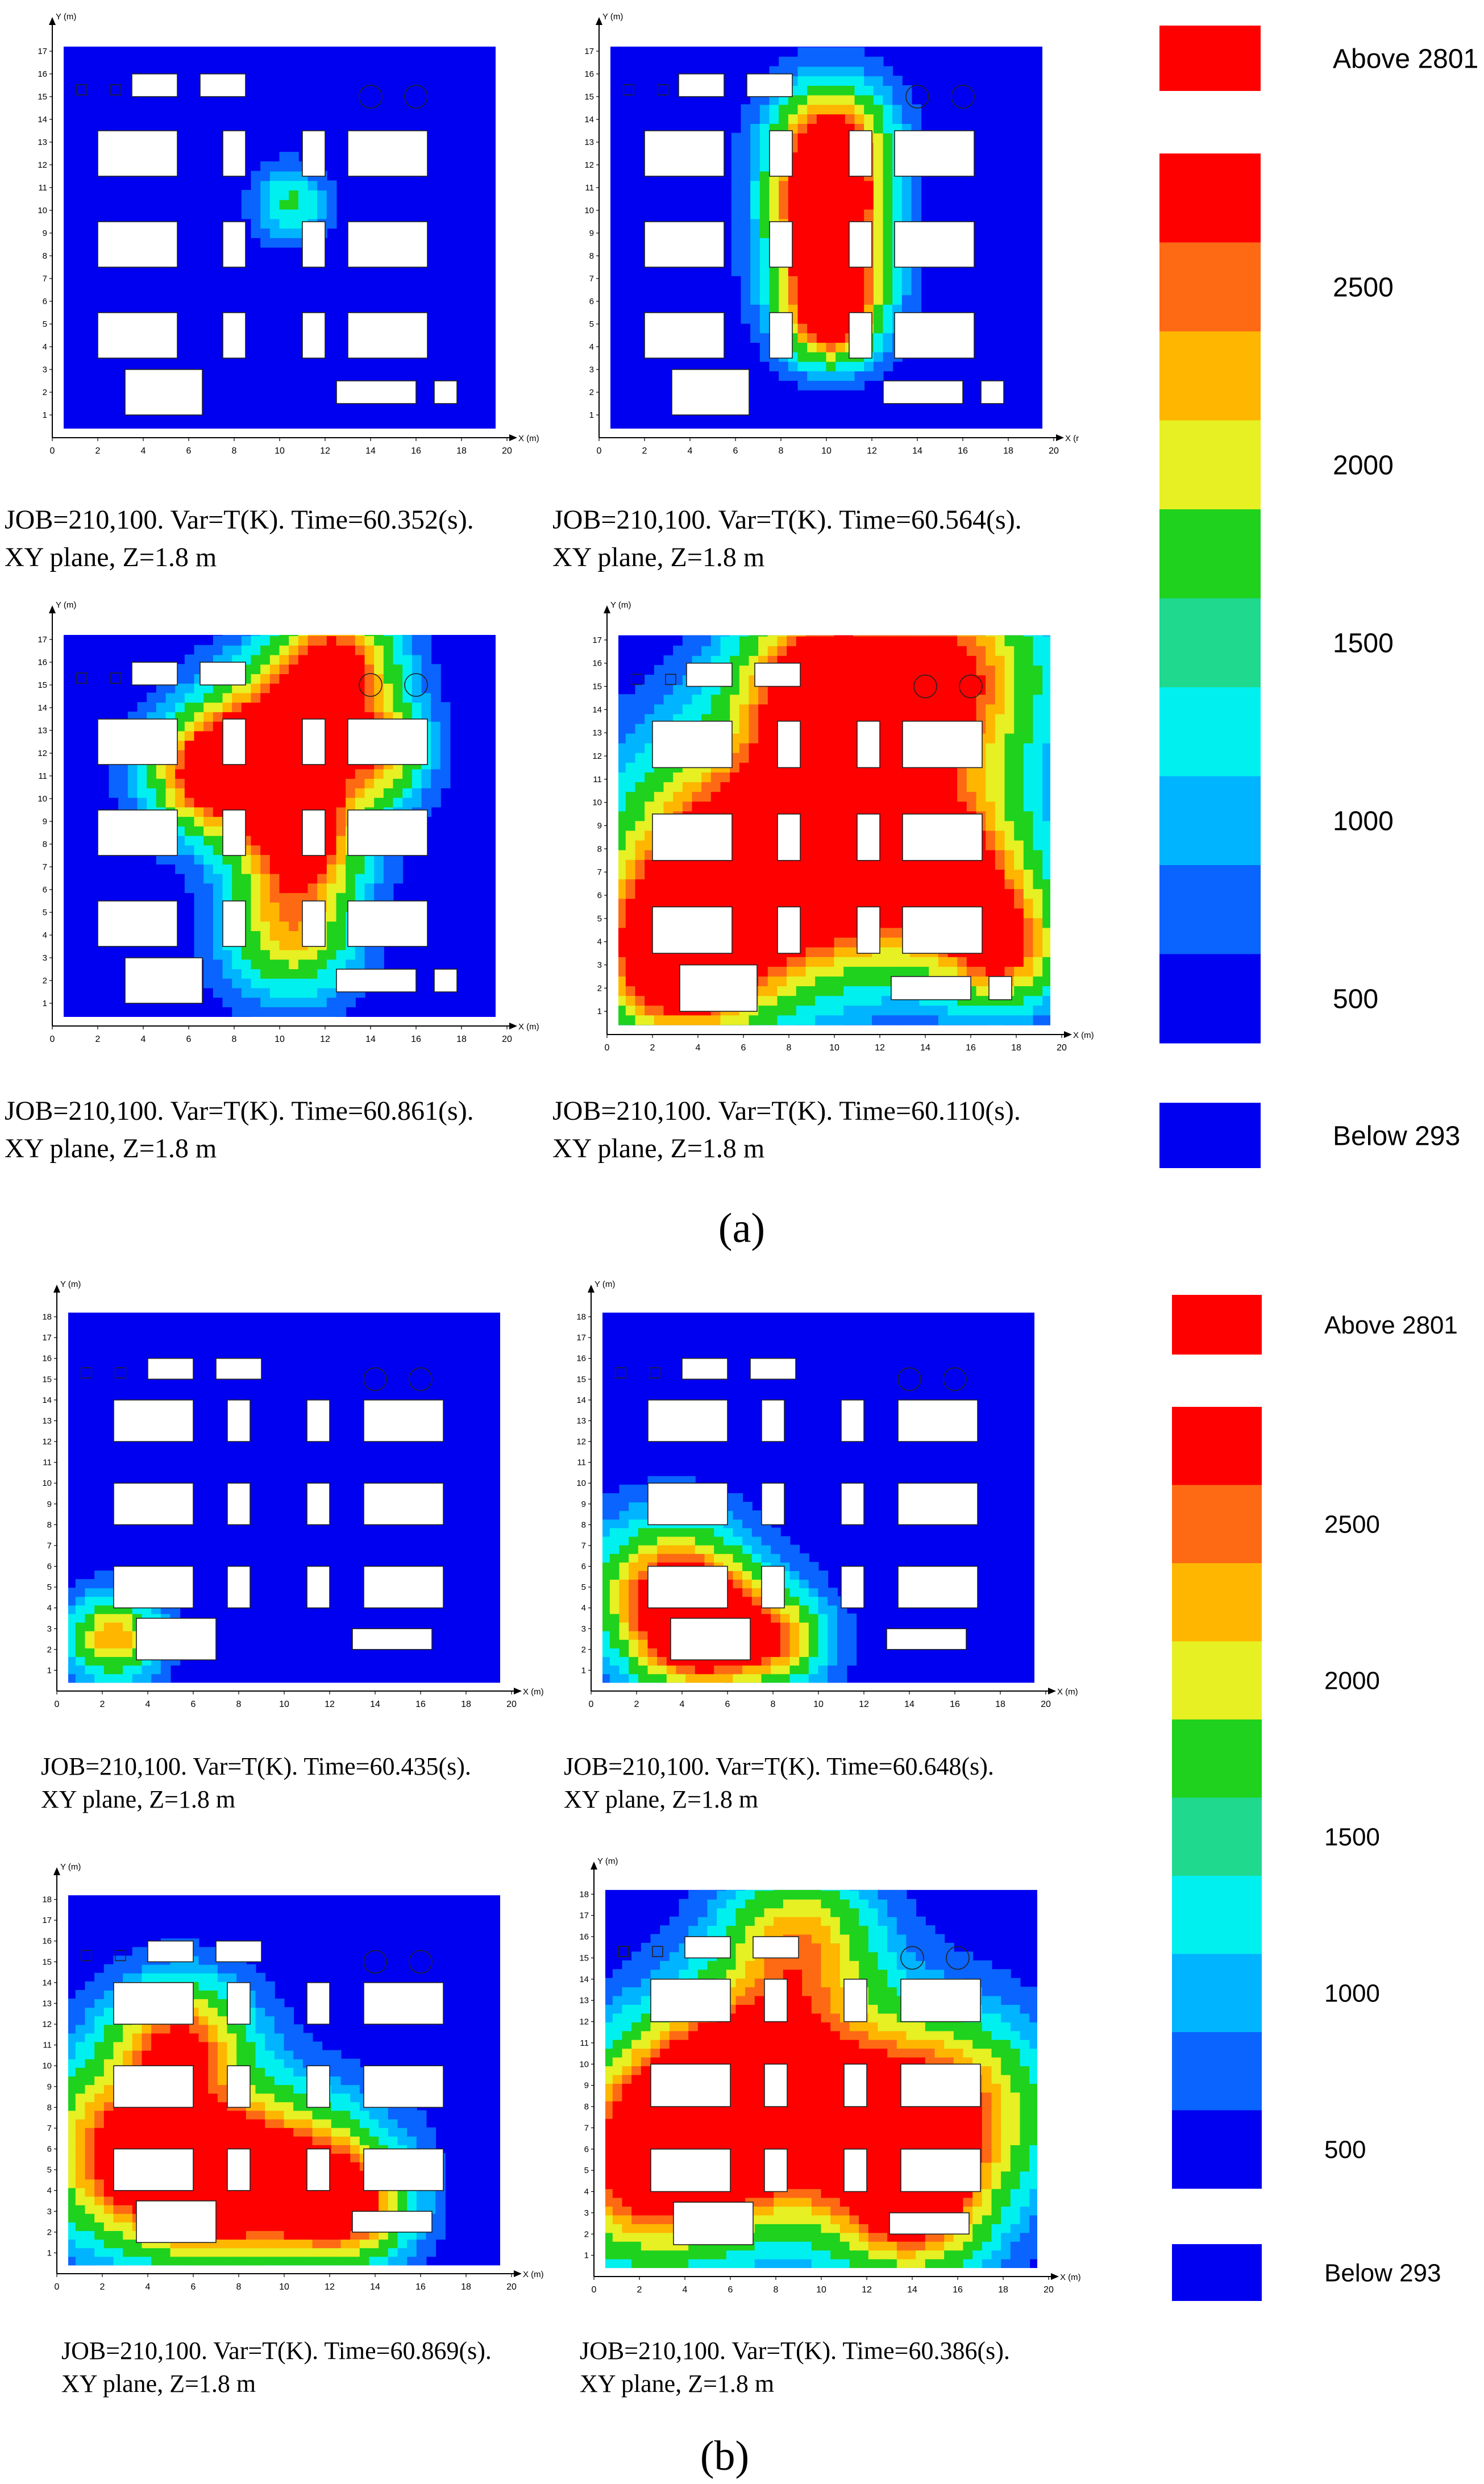 The height and width of the screenshot is (2484, 1484). What do you see at coordinates (404, 1504) in the screenshot?
I see `obstacle` at bounding box center [404, 1504].